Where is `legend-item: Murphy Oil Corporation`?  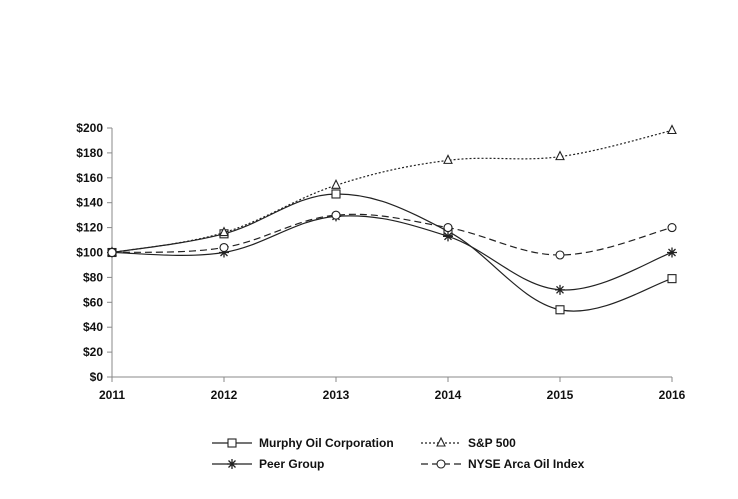 legend-item: Murphy Oil Corporation is located at coordinates (303, 443).